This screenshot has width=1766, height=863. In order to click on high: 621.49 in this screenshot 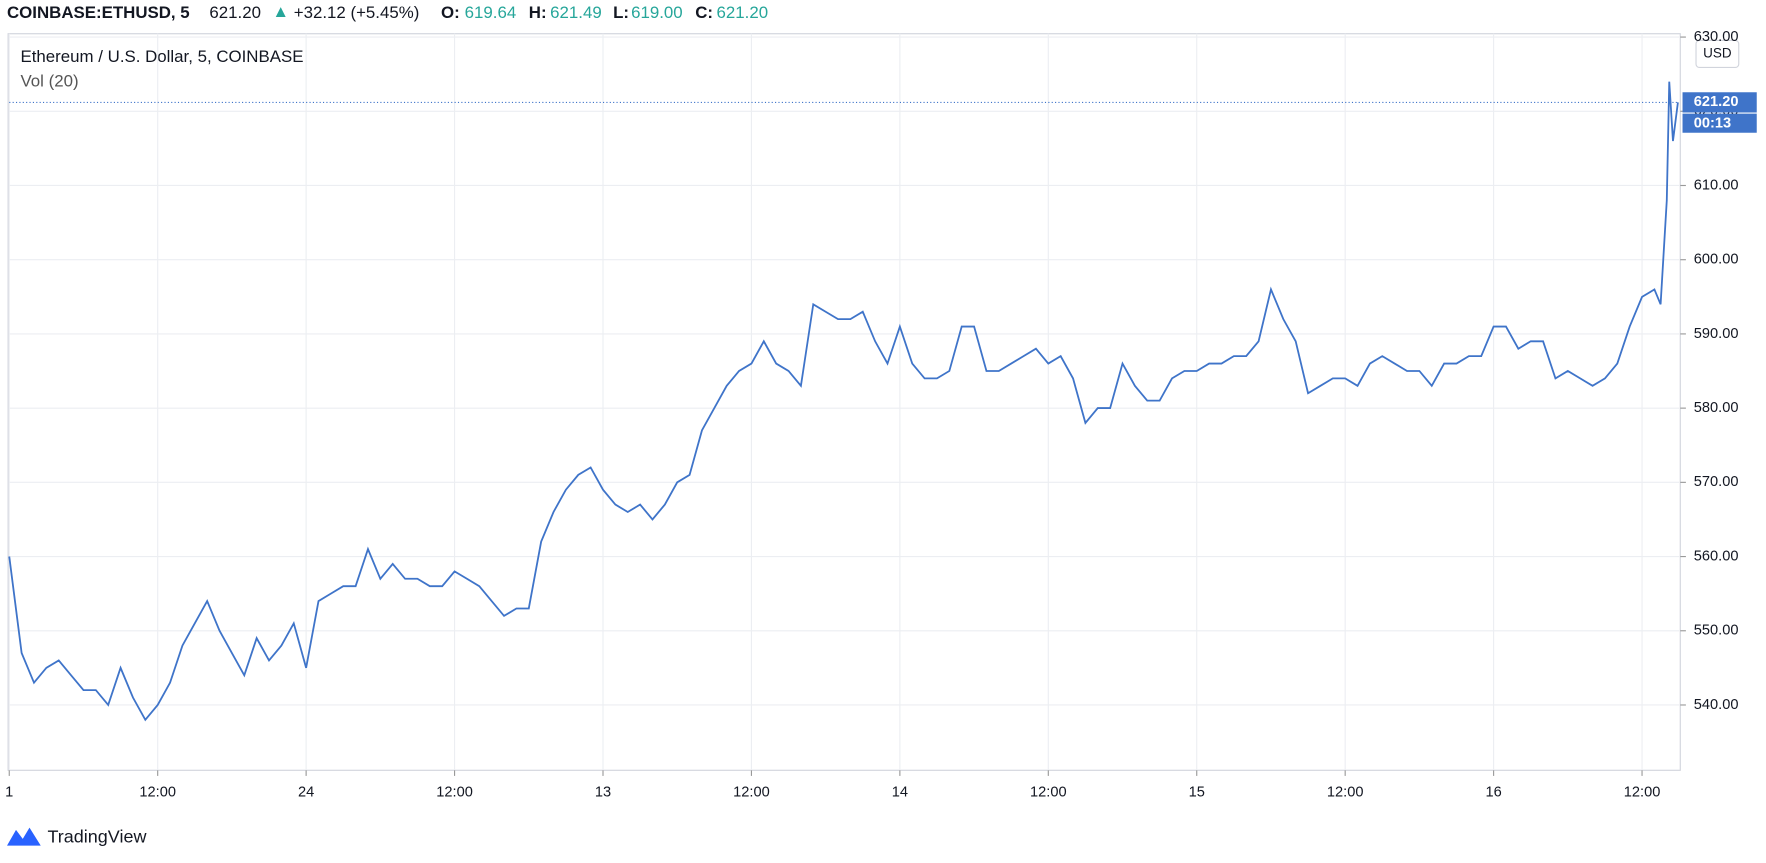, I will do `click(576, 12)`.